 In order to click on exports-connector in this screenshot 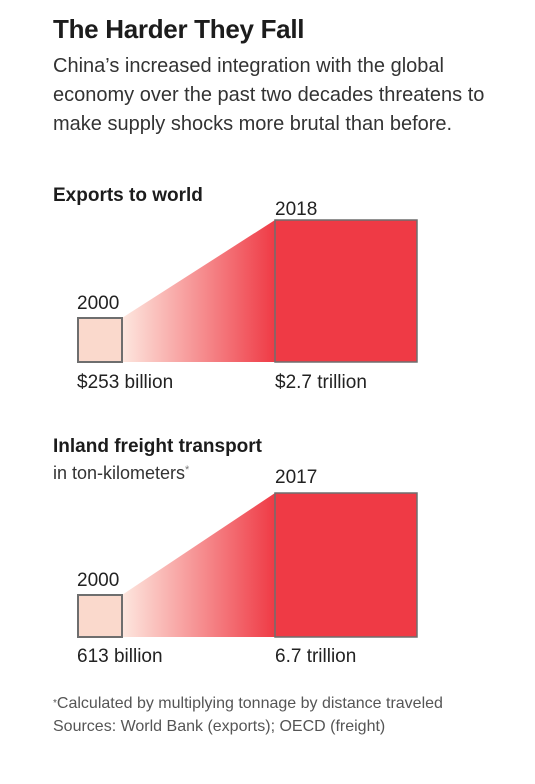, I will do `click(198, 291)`.